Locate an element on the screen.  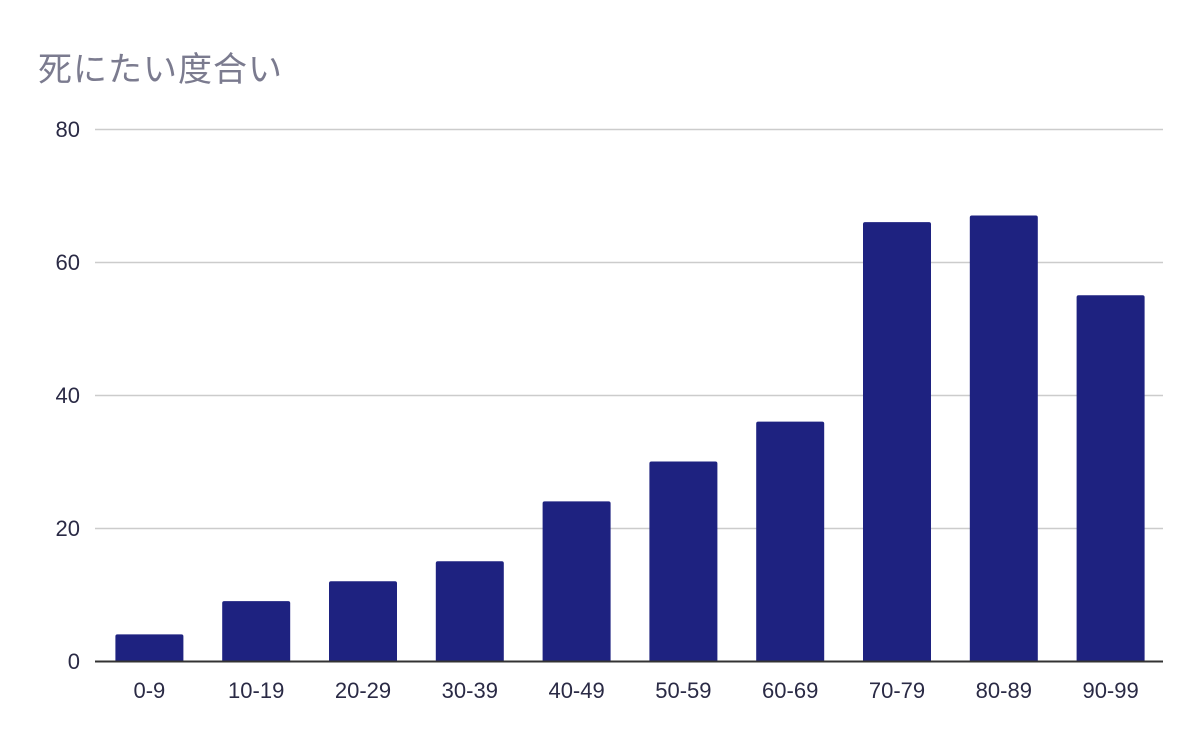
x-tick-label: 20-29 is located at coordinates (363, 690).